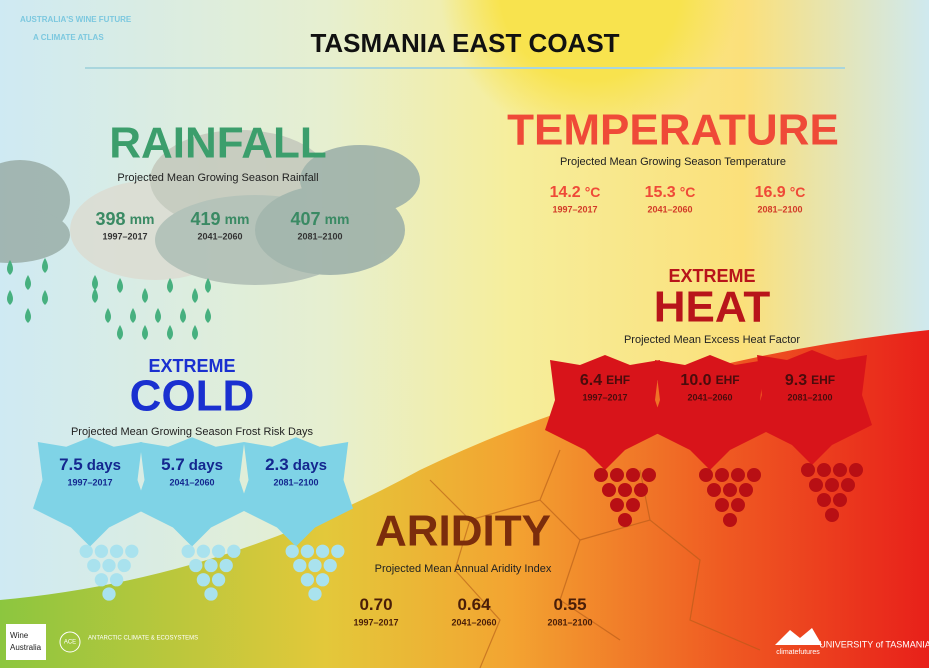  What do you see at coordinates (712, 340) in the screenshot?
I see `section-subtitle: Projected Mean Excess Heat Factor` at bounding box center [712, 340].